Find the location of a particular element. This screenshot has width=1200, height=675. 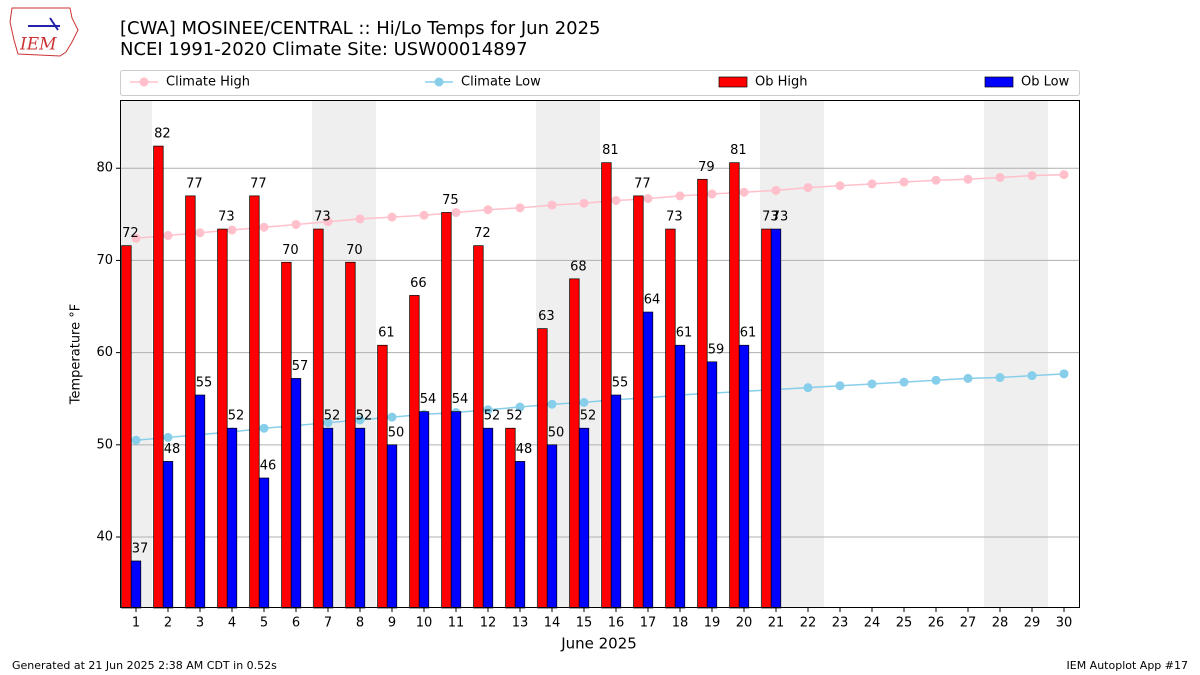

x-tick-label: 29 is located at coordinates (1032, 623).